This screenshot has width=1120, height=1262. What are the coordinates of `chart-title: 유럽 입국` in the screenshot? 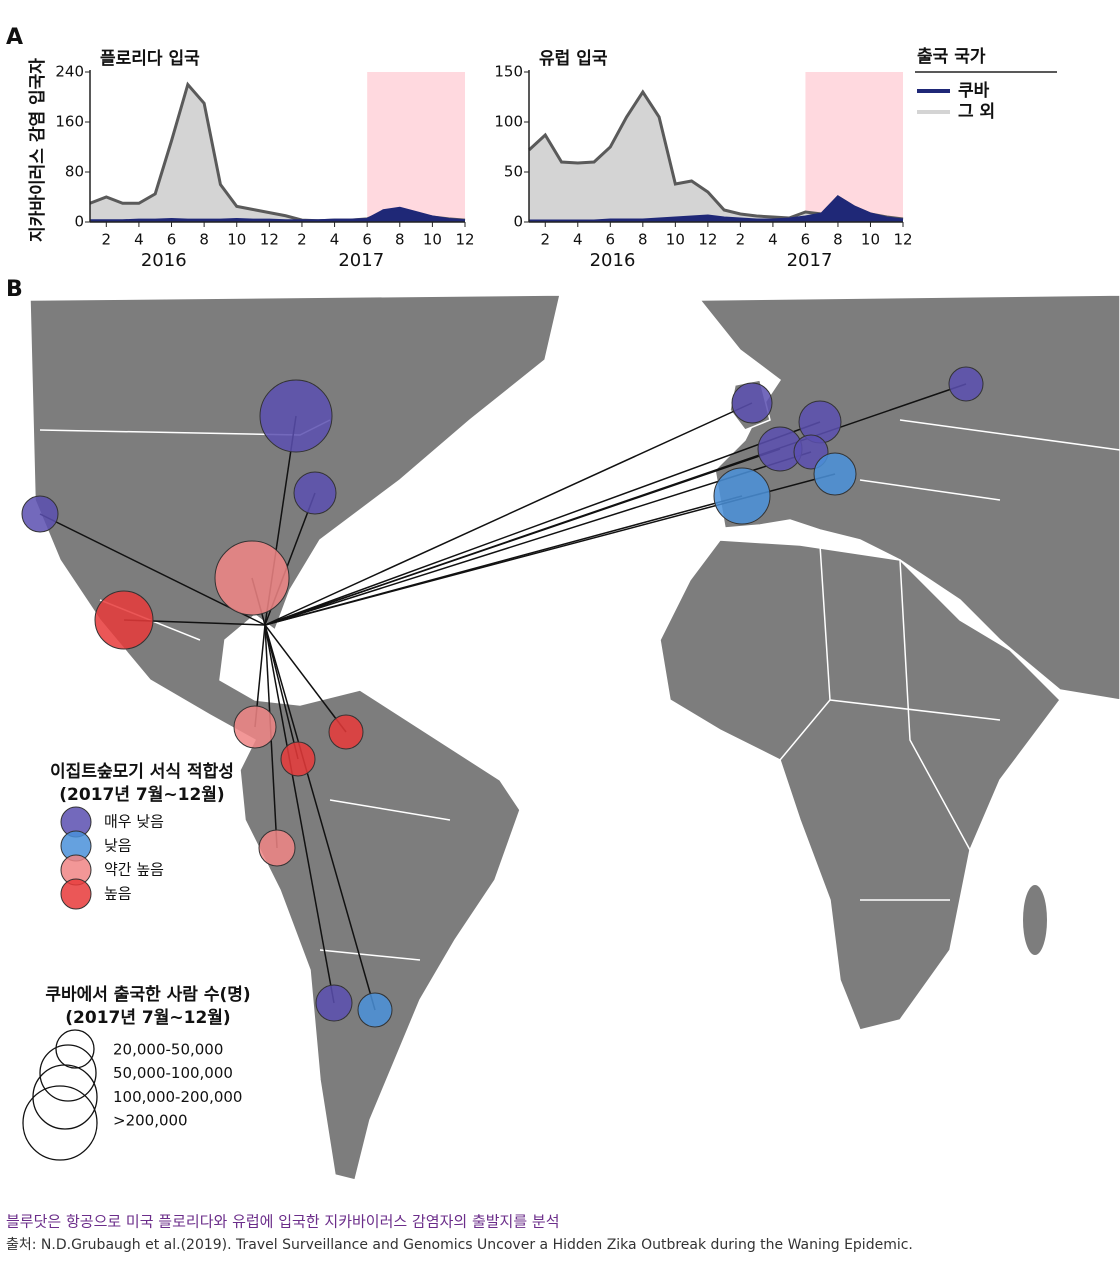 It's located at (573, 59).